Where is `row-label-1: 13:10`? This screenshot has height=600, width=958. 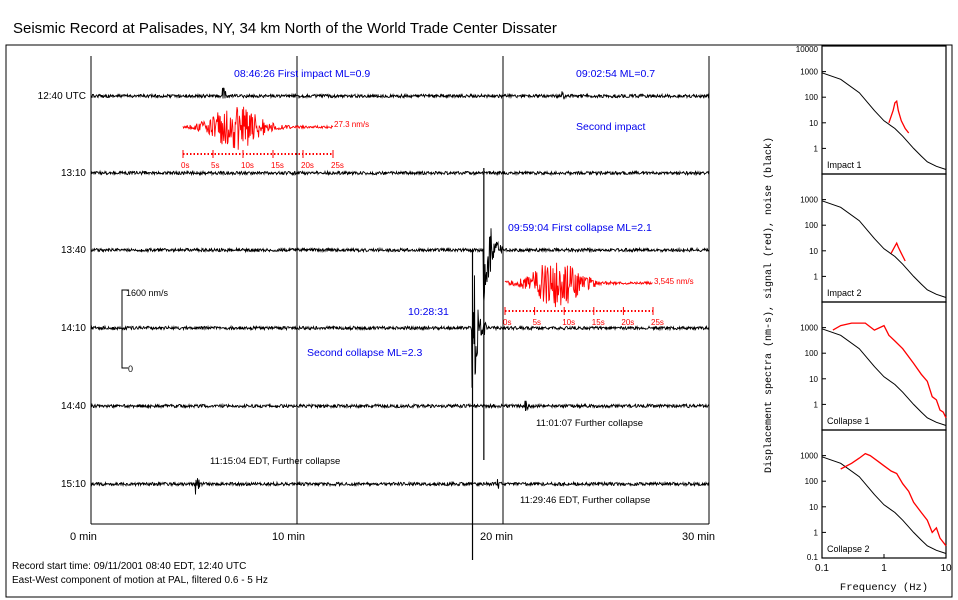 row-label-1: 13:10 is located at coordinates (73, 173).